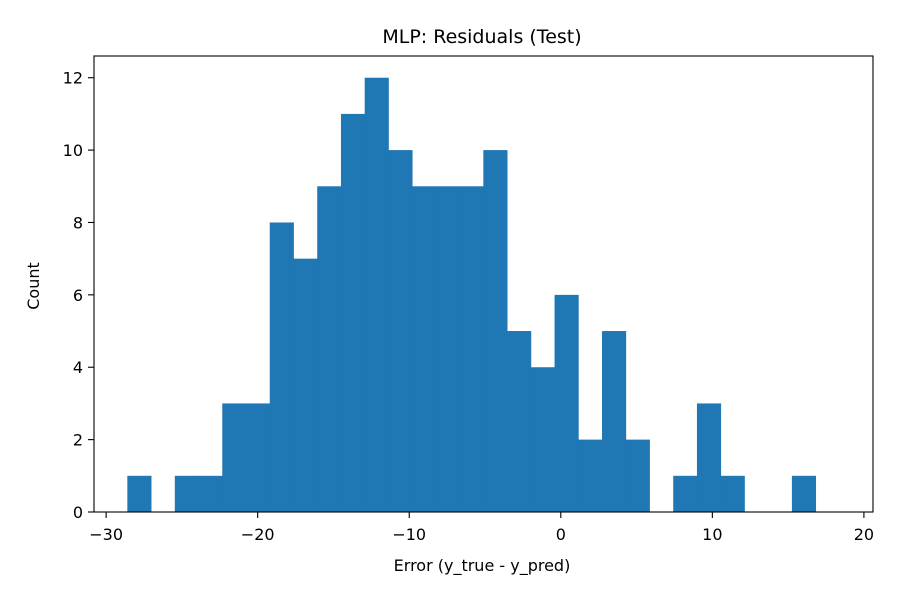 Image resolution: width=900 pixels, height=600 pixels. I want to click on y-tick-label: 0, so click(78, 512).